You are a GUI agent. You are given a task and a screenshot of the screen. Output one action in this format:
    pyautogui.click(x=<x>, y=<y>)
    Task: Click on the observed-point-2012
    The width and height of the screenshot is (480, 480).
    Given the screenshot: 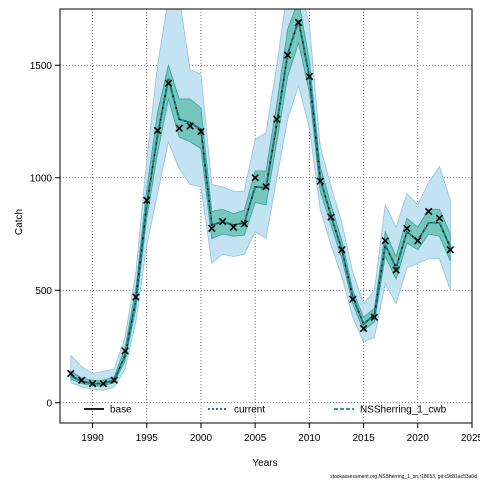 What is the action you would take?
    pyautogui.click(x=331, y=217)
    